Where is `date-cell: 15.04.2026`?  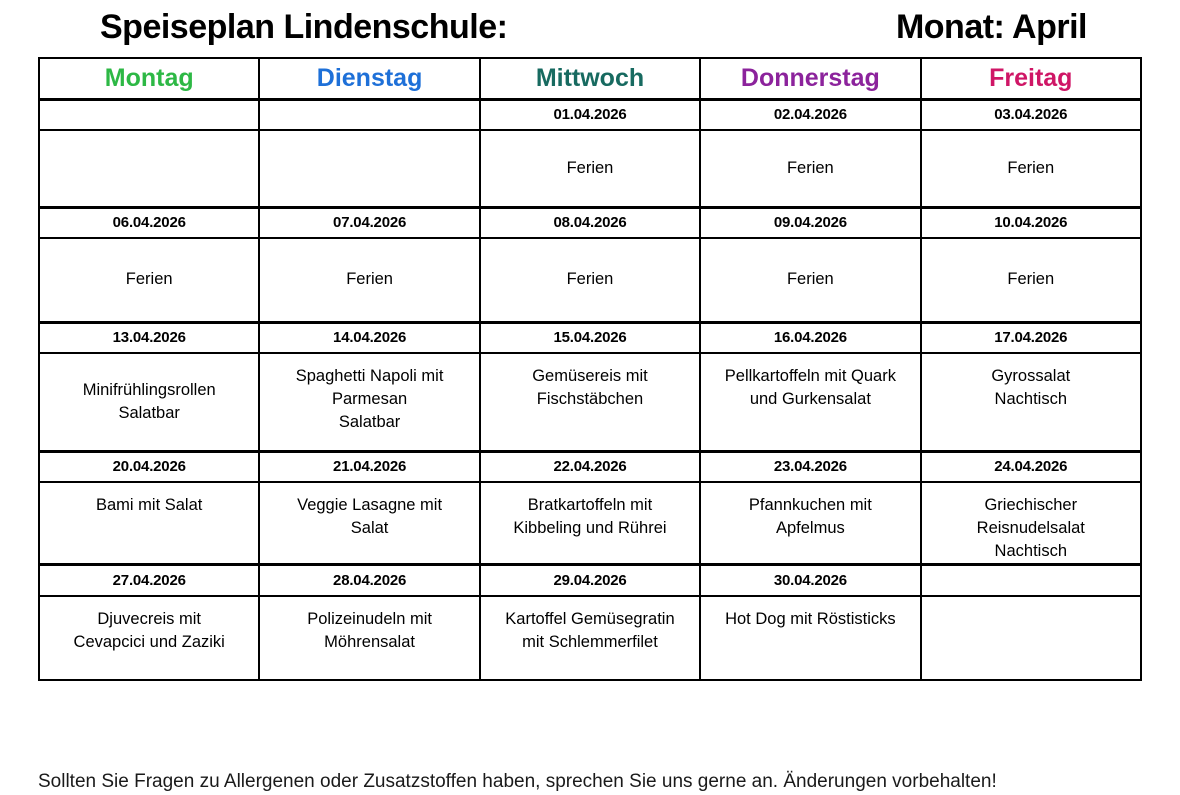
date-cell: 15.04.2026 is located at coordinates (590, 337).